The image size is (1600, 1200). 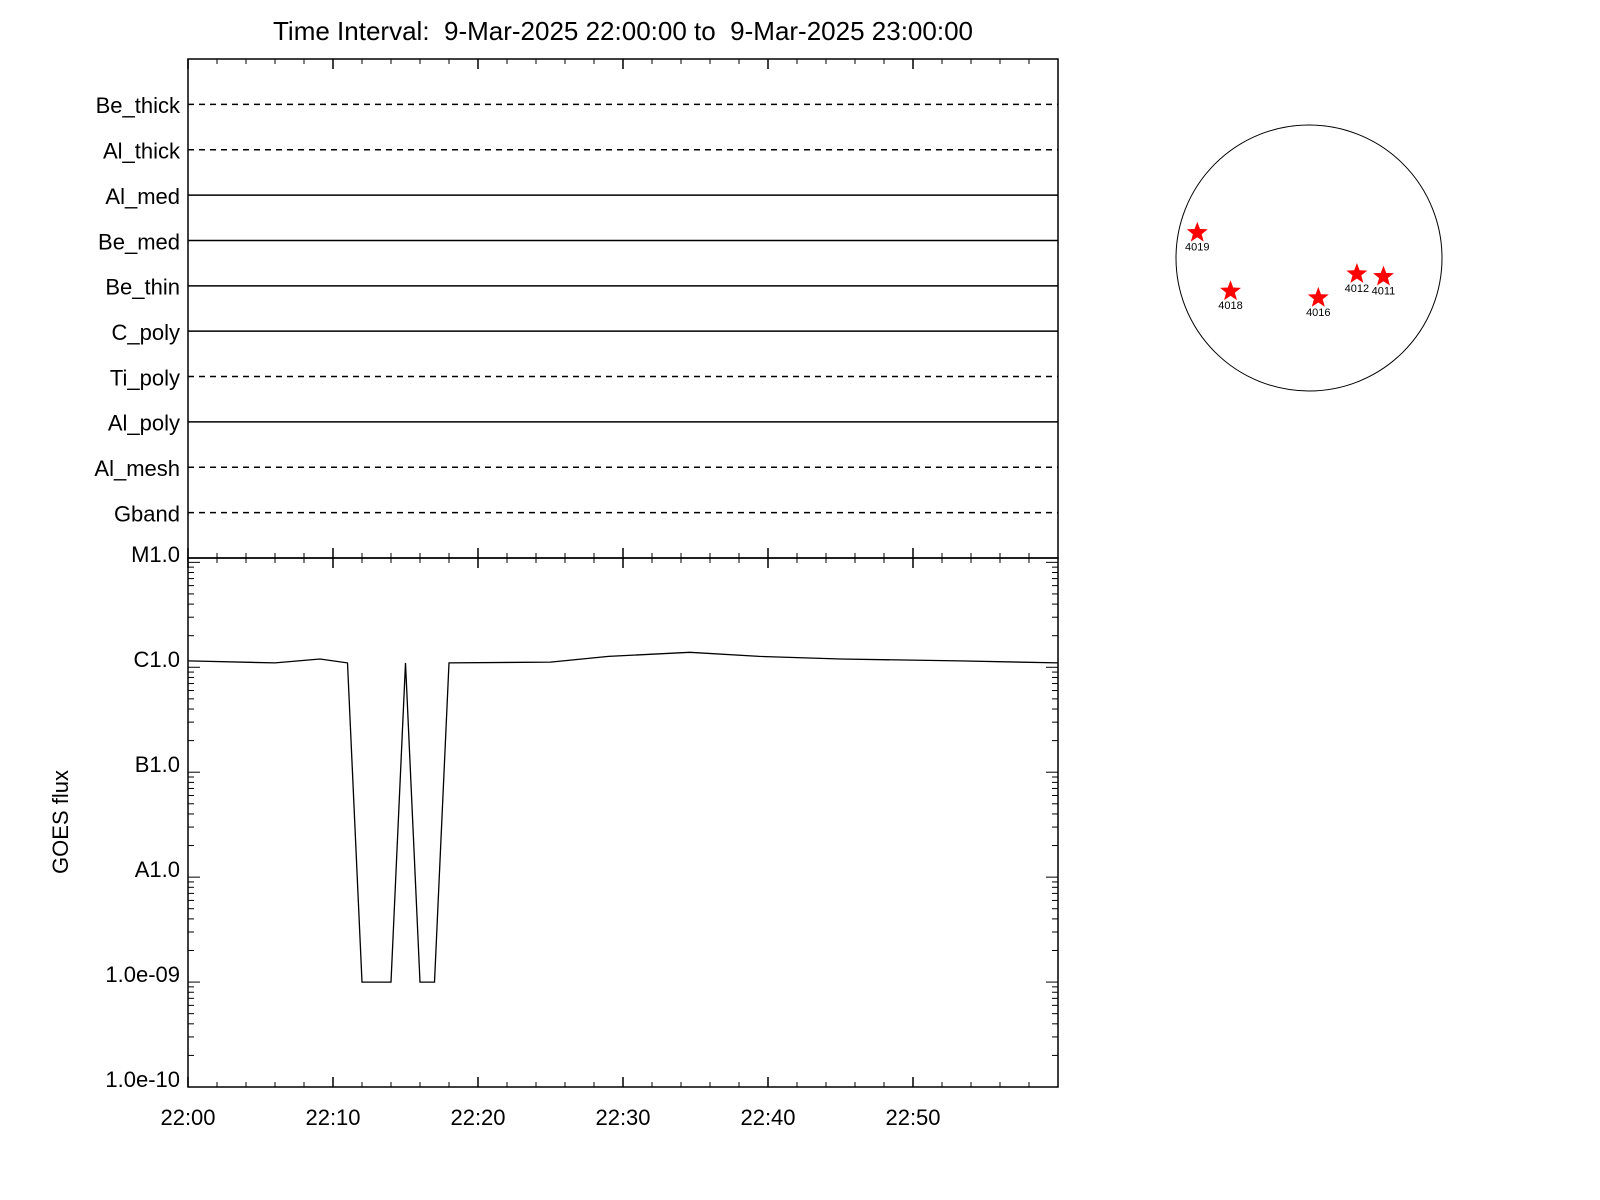 I want to click on channel-label: Al_mesh, so click(x=137, y=468).